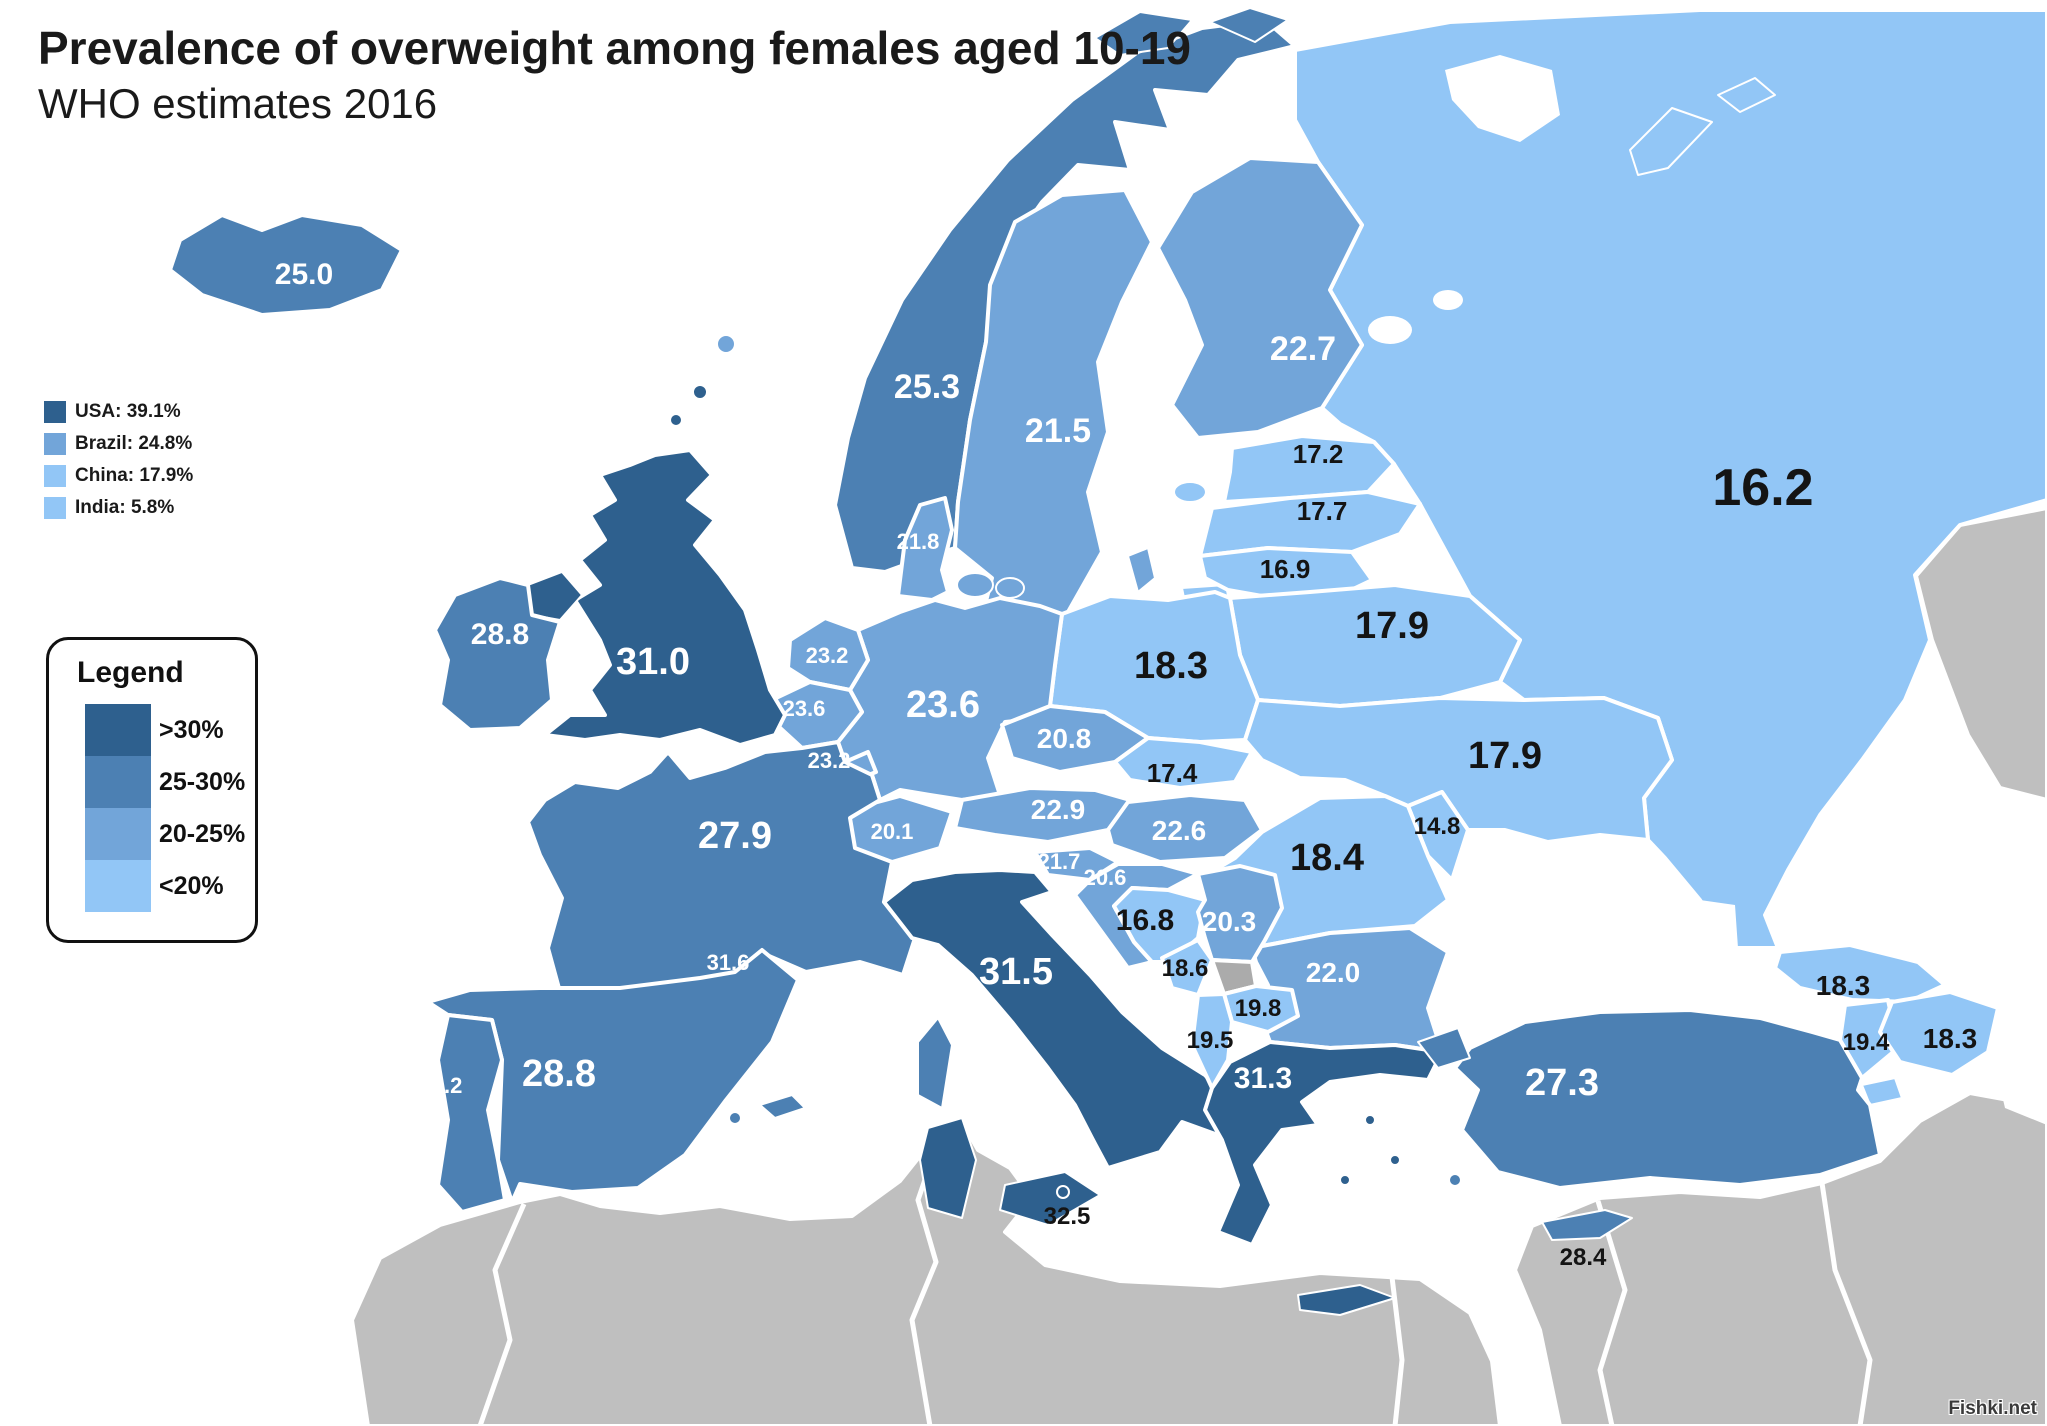 The width and height of the screenshot is (2047, 1426). Describe the element at coordinates (55, 476) in the screenshot. I see `china-color-swatch` at that location.